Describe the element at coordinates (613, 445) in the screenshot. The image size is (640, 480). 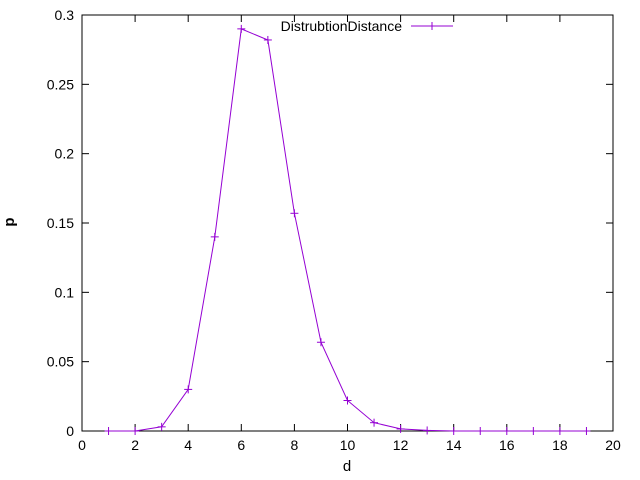
I see `x-tick-label: 20` at that location.